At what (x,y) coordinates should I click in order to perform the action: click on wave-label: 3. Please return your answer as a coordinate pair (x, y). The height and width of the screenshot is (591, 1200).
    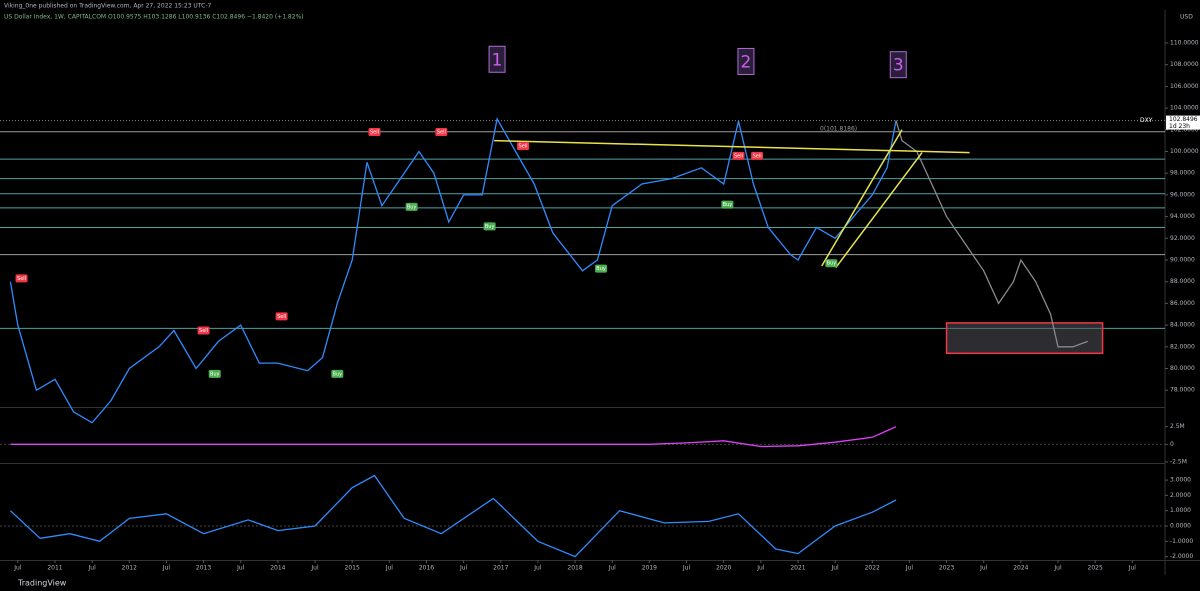
    Looking at the image, I should click on (898, 66).